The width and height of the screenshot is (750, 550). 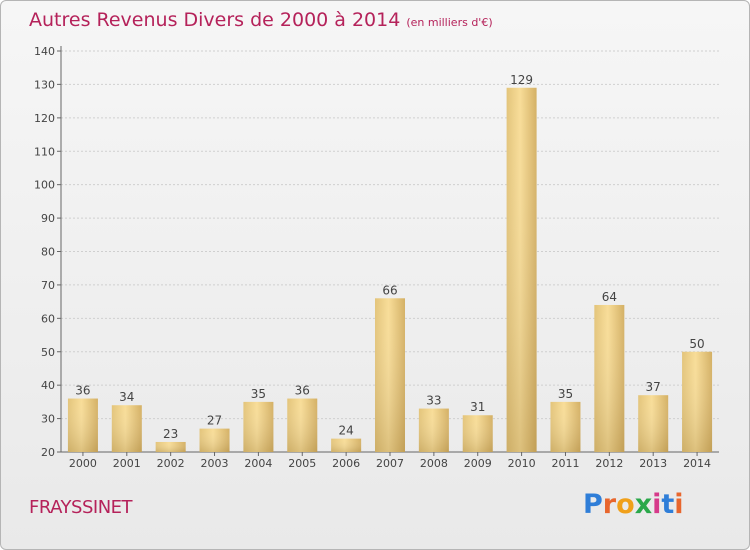 What do you see at coordinates (522, 463) in the screenshot?
I see `x-tick-label: 2010` at bounding box center [522, 463].